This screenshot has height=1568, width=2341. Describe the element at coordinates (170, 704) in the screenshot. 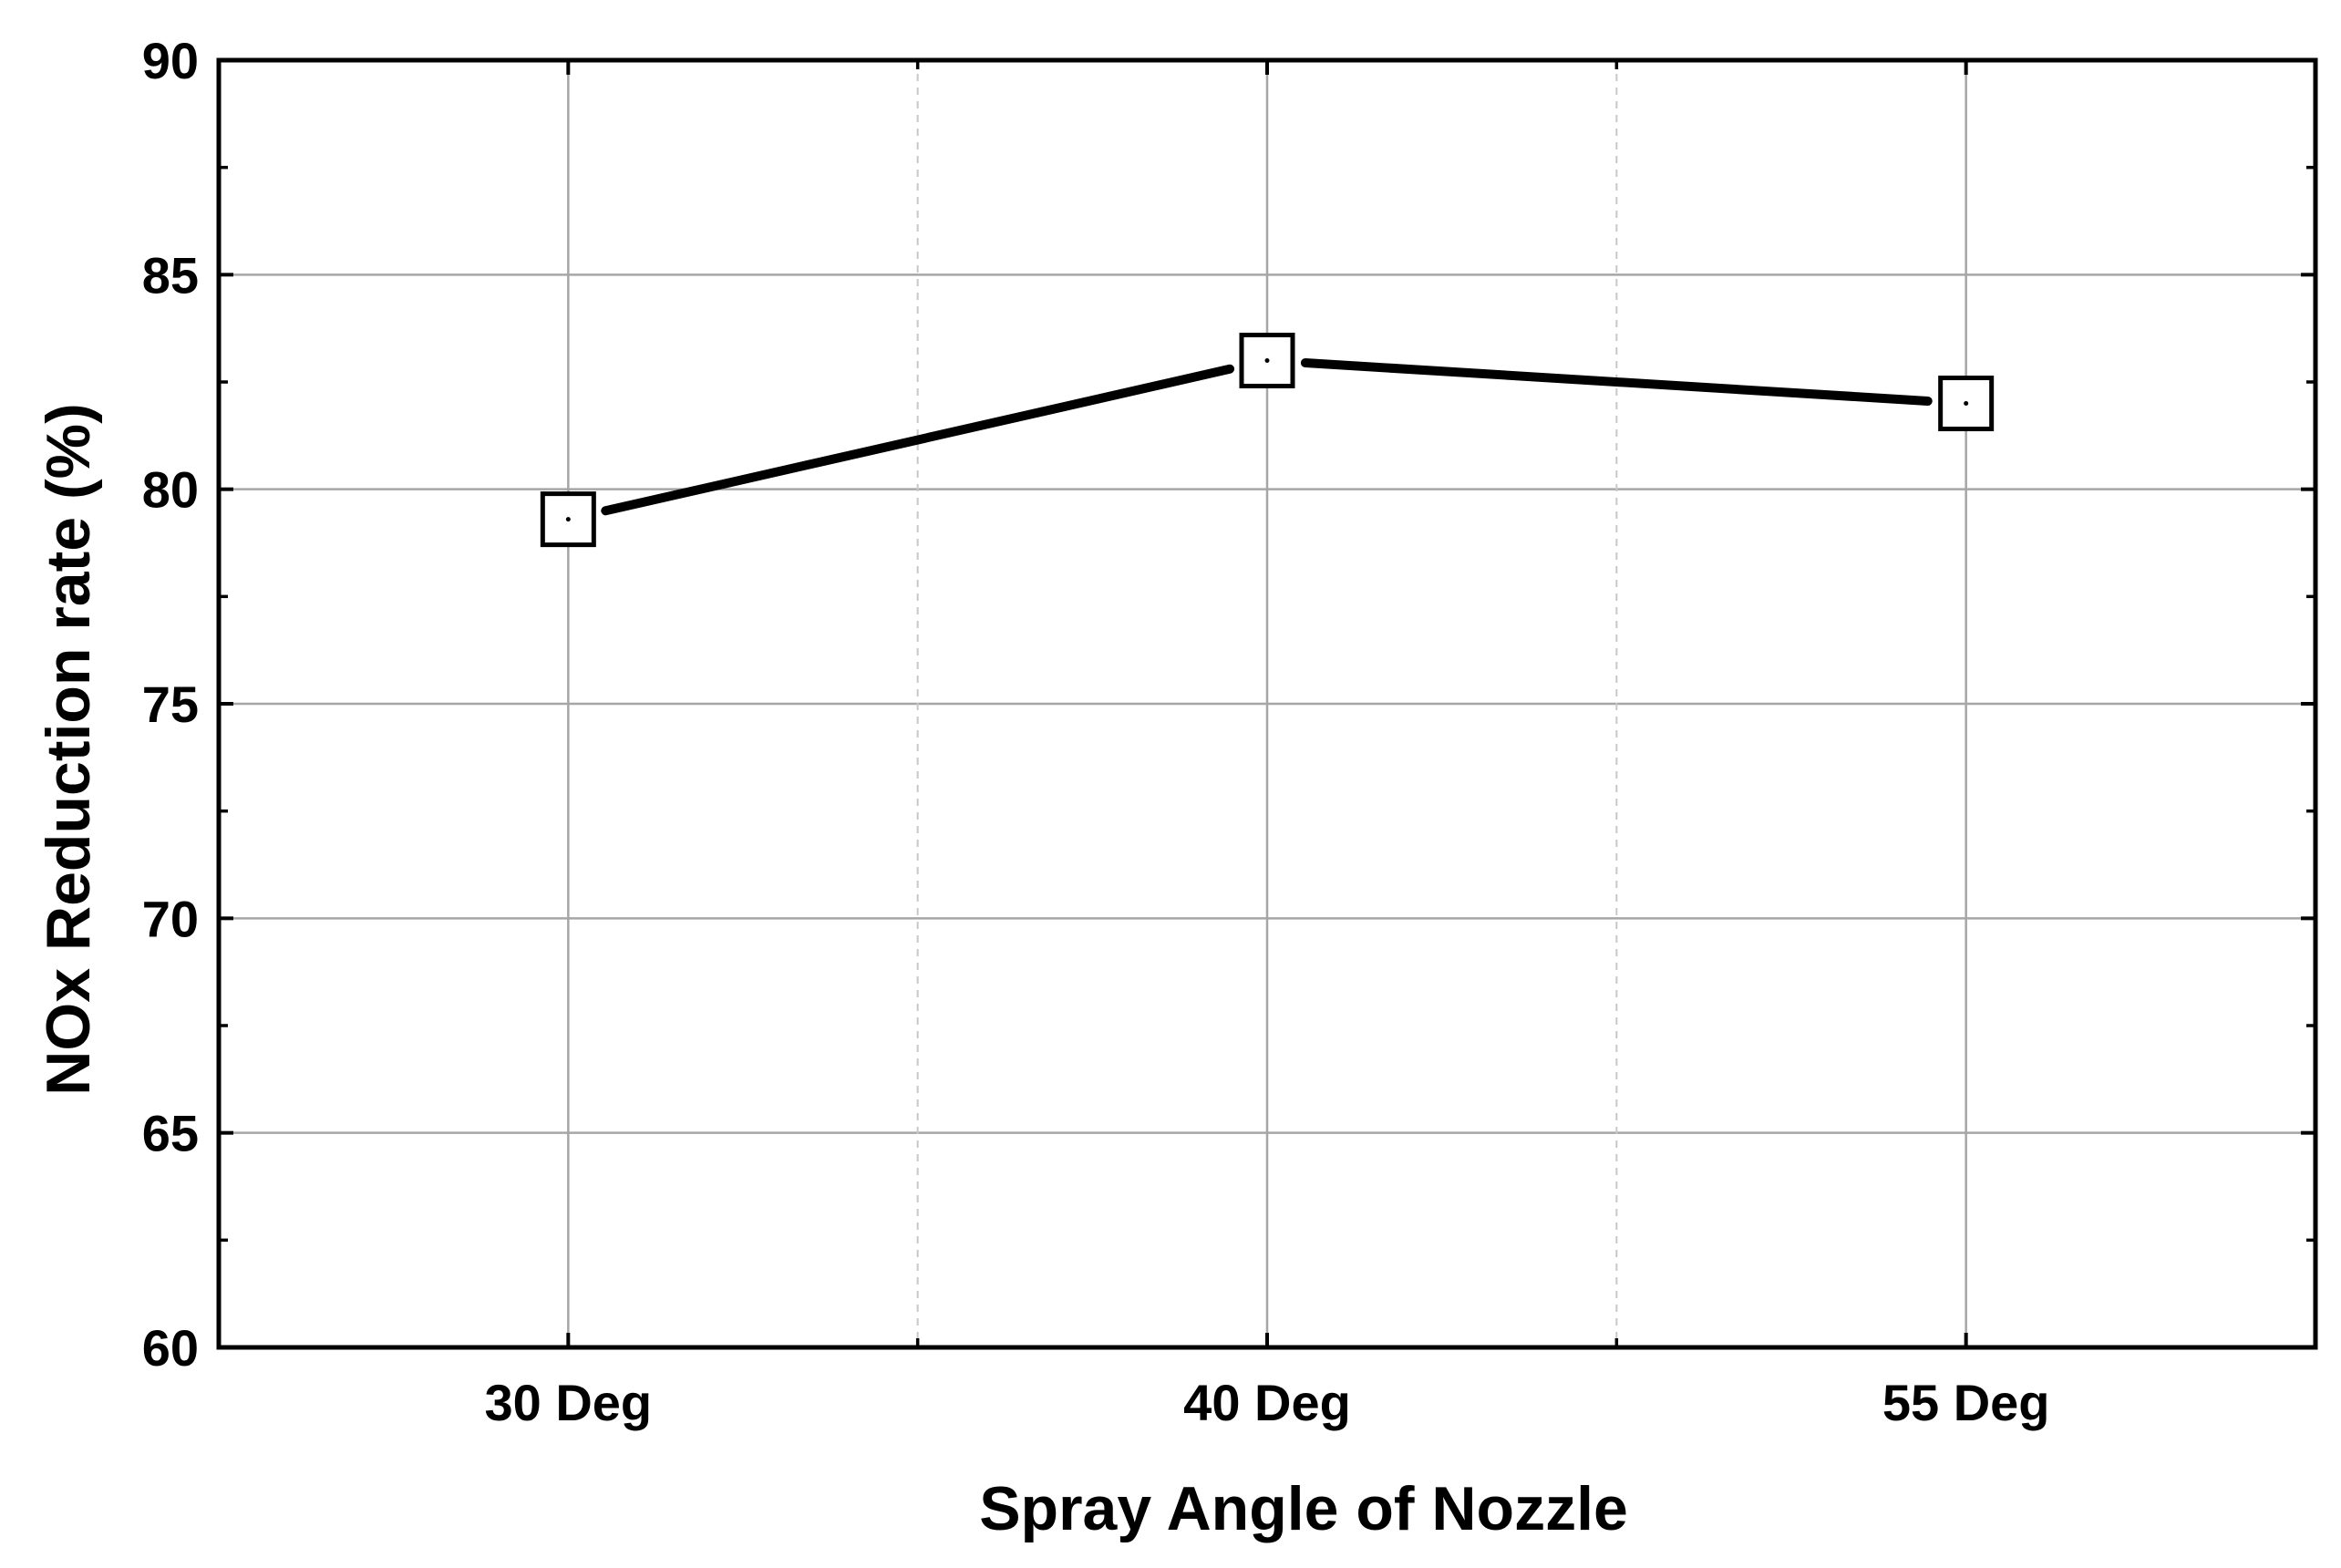

I see `y-tick-label-75: 75` at that location.